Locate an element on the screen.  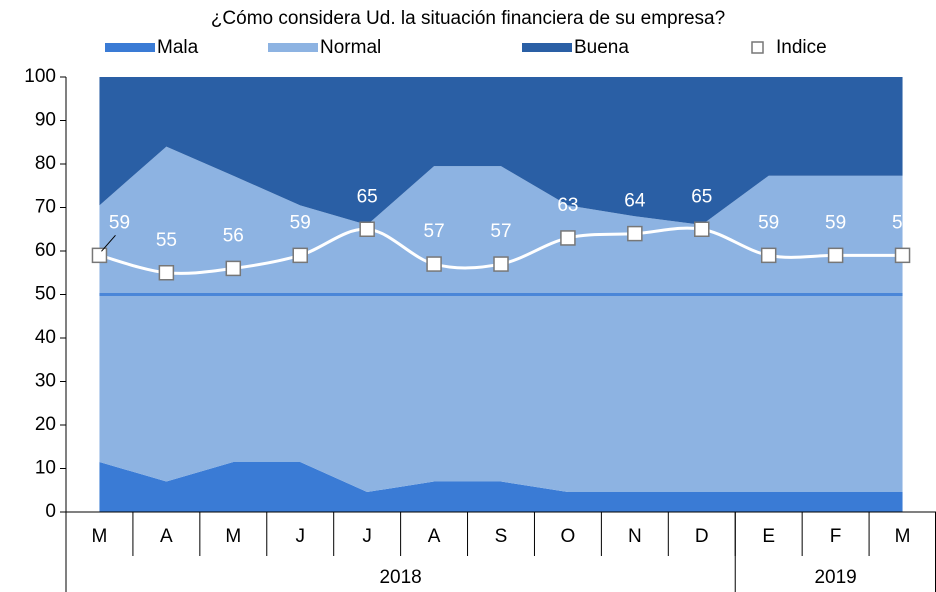
data-label: 55 is located at coordinates (166, 240).